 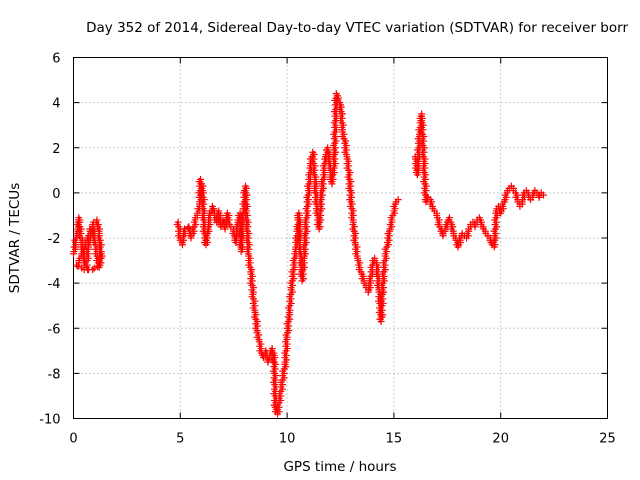 What do you see at coordinates (607, 439) in the screenshot?
I see `x-tick-label: 25` at bounding box center [607, 439].